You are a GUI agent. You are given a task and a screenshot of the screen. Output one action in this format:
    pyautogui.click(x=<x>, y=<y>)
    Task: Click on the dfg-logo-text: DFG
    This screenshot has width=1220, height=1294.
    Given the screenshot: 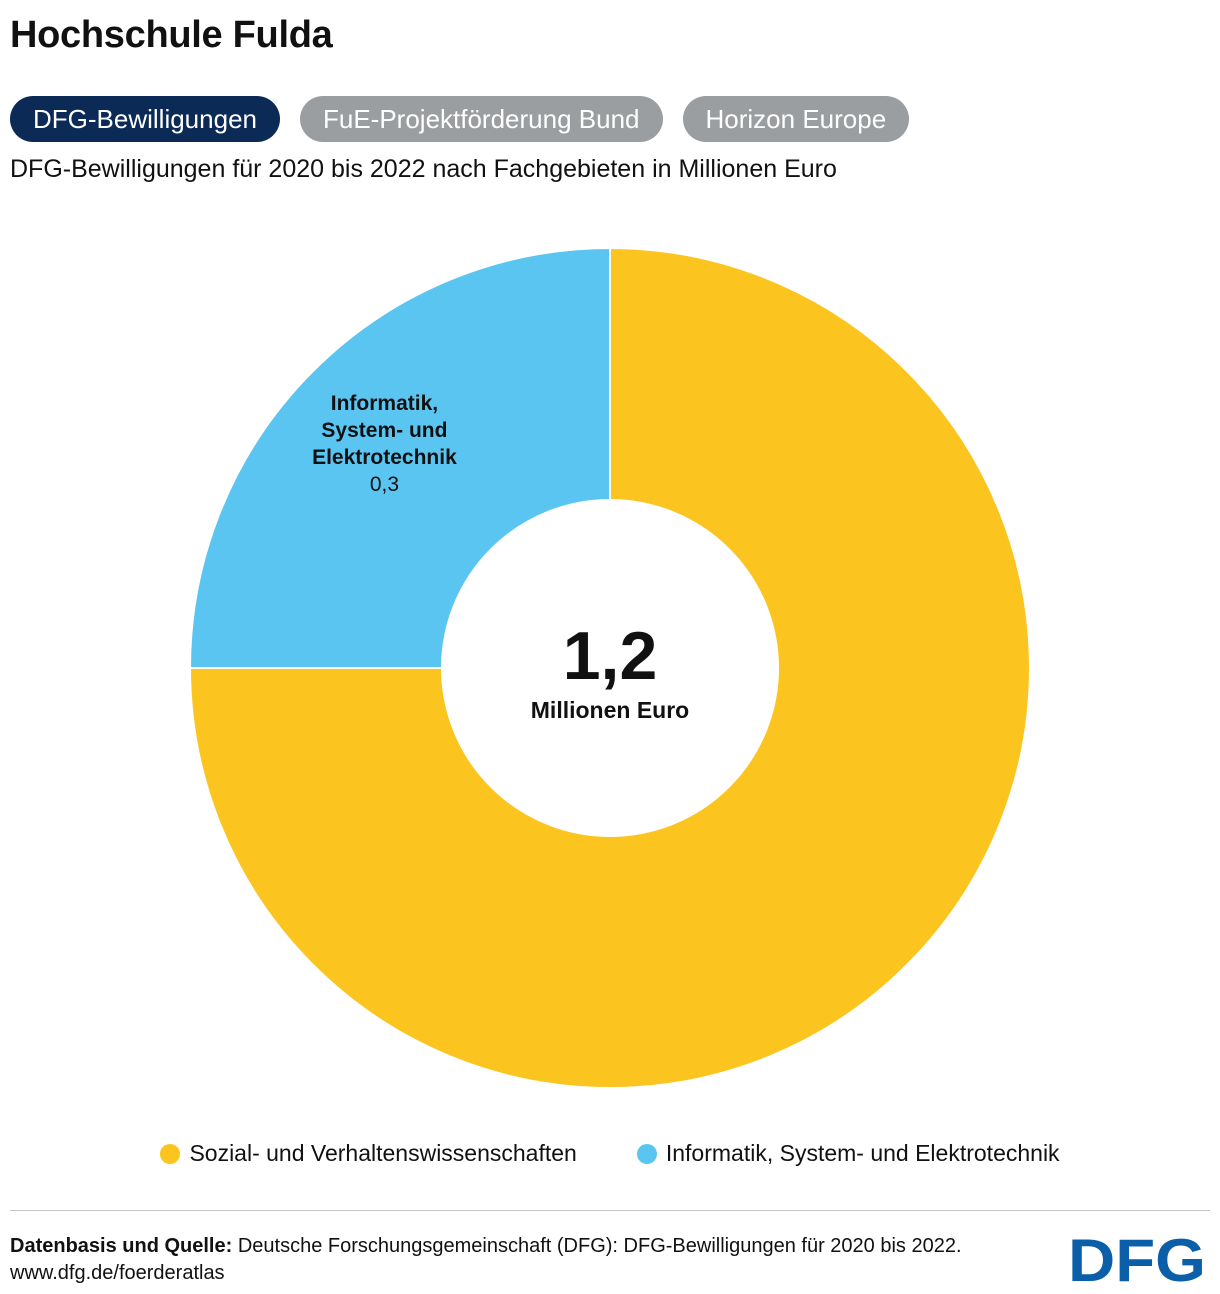 What is the action you would take?
    pyautogui.click(x=1137, y=1259)
    